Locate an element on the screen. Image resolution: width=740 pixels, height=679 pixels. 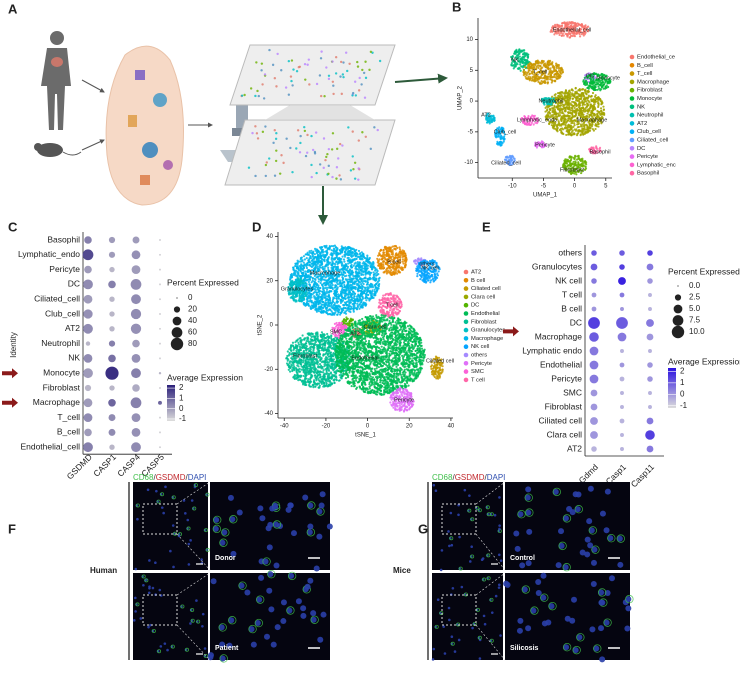
legend-label: Lymphatic_enc is located at coordinates (656, 165).